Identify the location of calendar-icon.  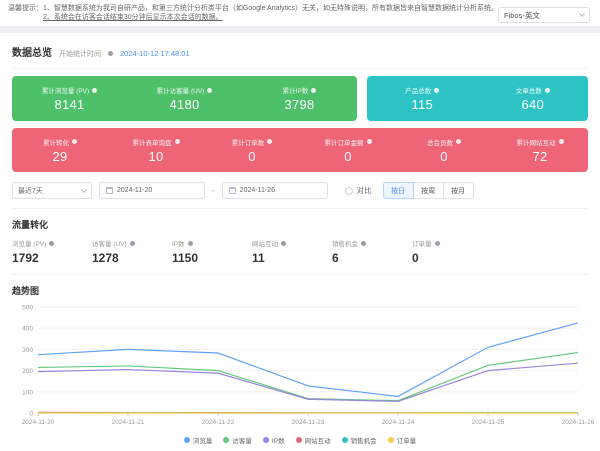
(109, 190).